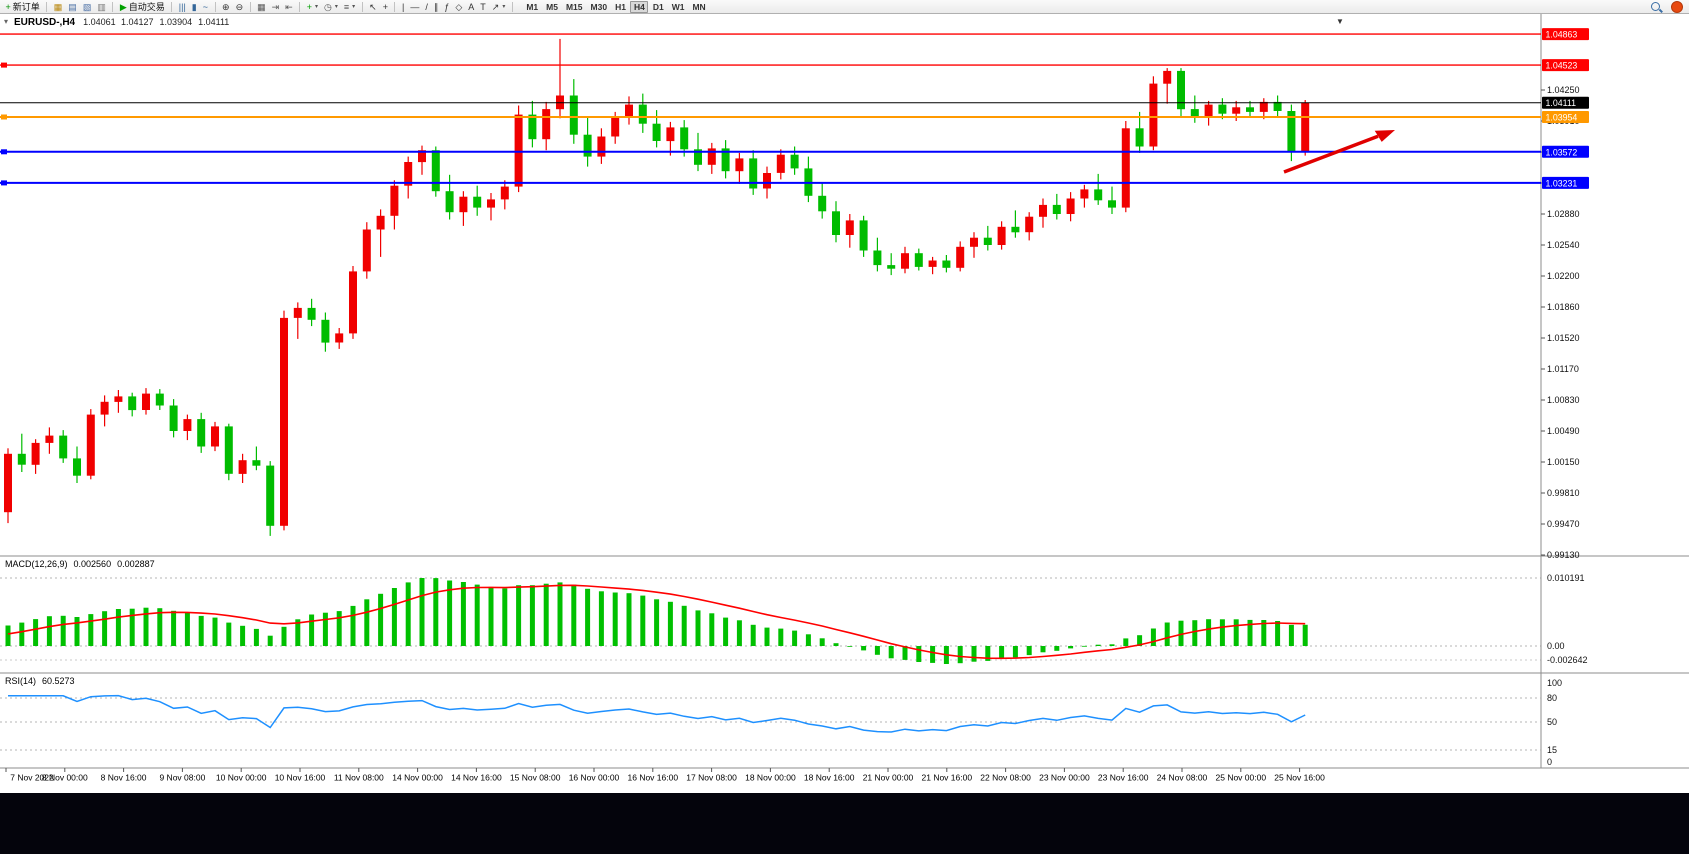 This screenshot has width=1689, height=854. Describe the element at coordinates (373, 7) in the screenshot. I see `cursor-button: ↖` at that location.